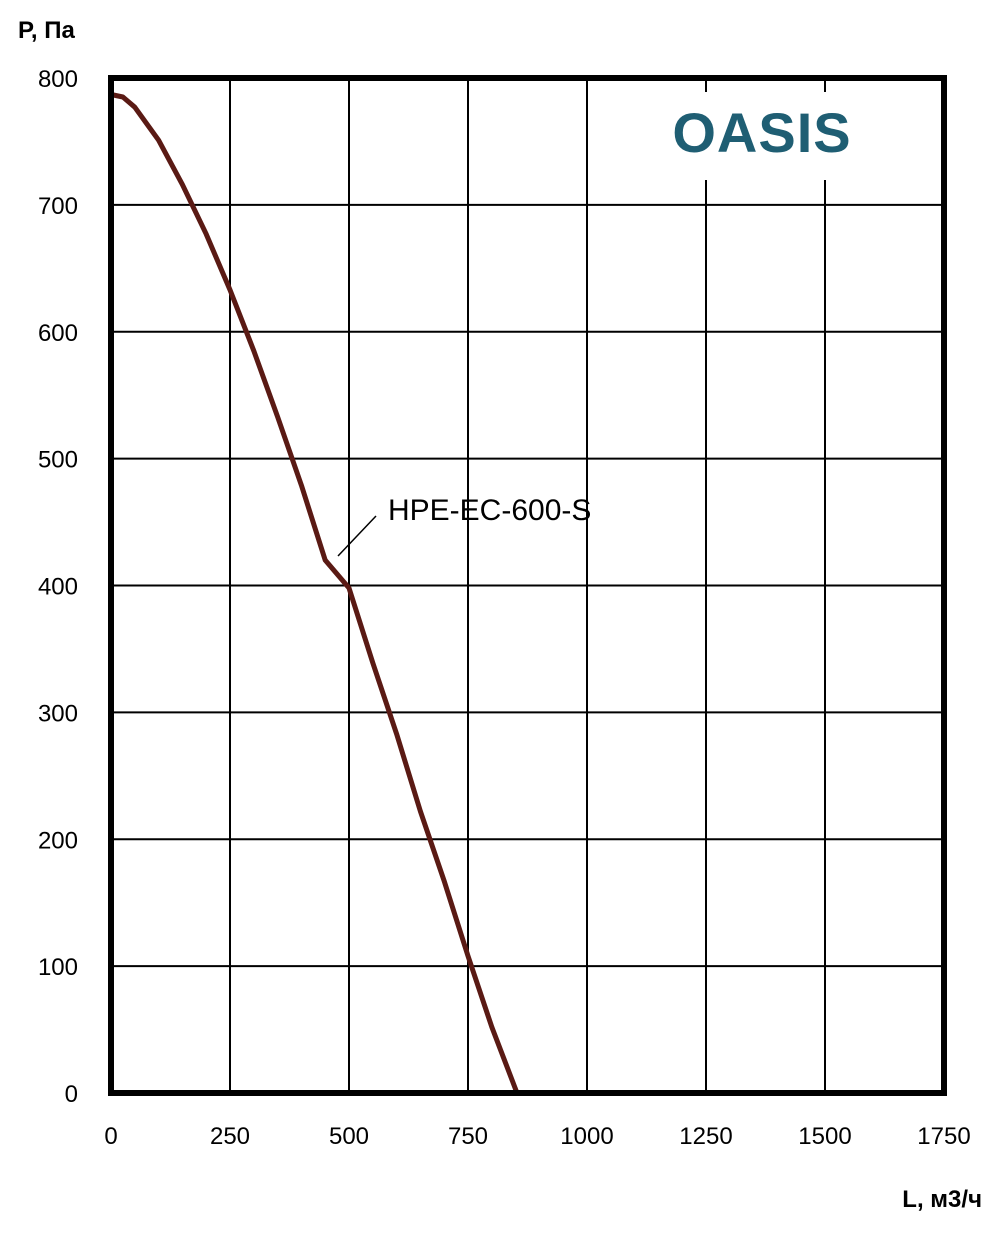 The height and width of the screenshot is (1233, 1000). Describe the element at coordinates (537, 1136) in the screenshot. I see `x-axis-ticks: 0 250 500 750 1000 1250 1500 1750` at that location.